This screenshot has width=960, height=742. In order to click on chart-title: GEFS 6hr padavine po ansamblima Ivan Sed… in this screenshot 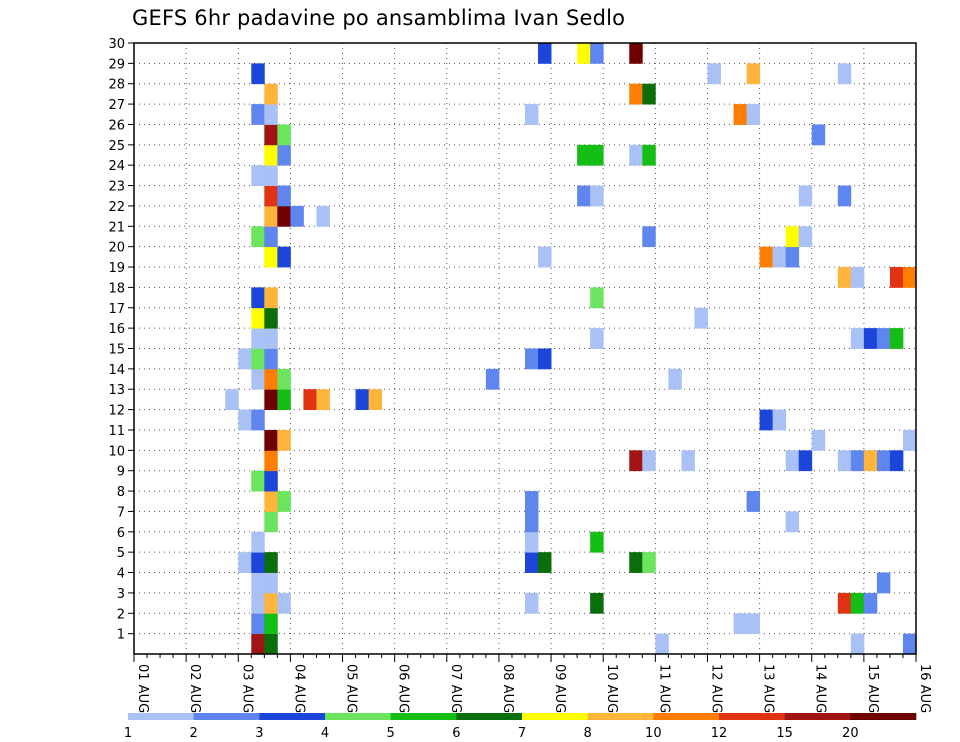, I will do `click(379, 18)`.